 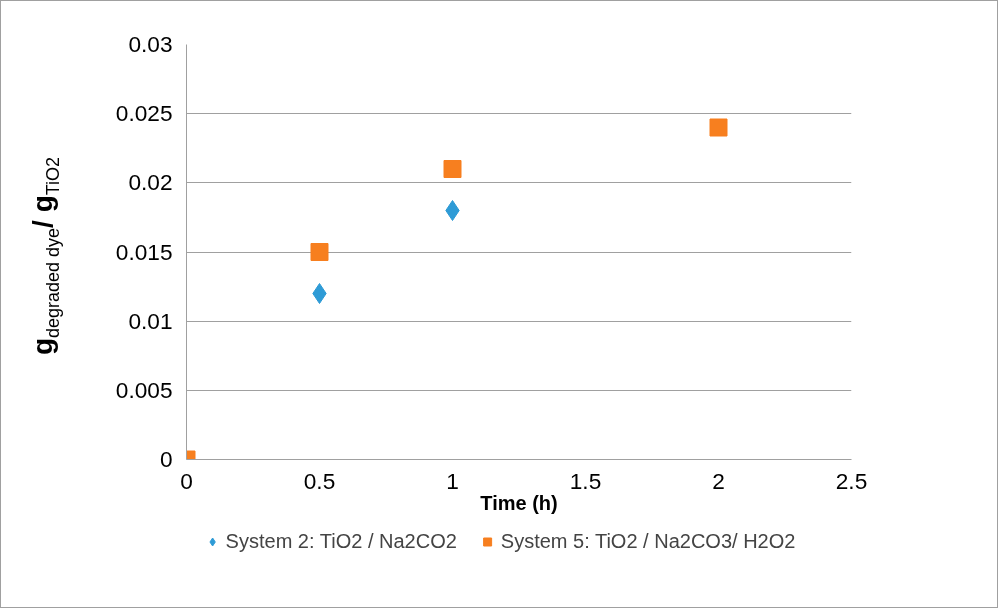 I want to click on y-tick-label: 0.03, so click(x=150, y=44).